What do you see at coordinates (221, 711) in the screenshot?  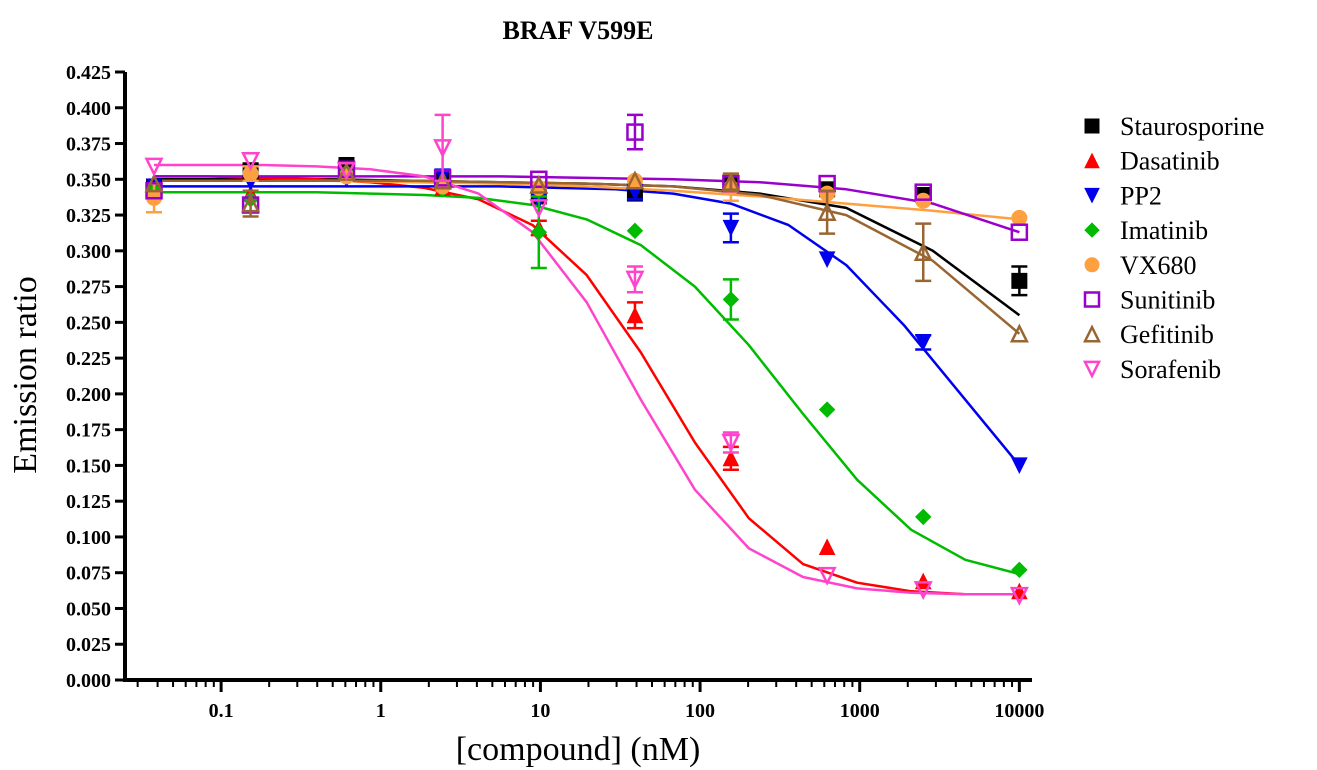 I see `x-tick-label: 0.1` at bounding box center [221, 711].